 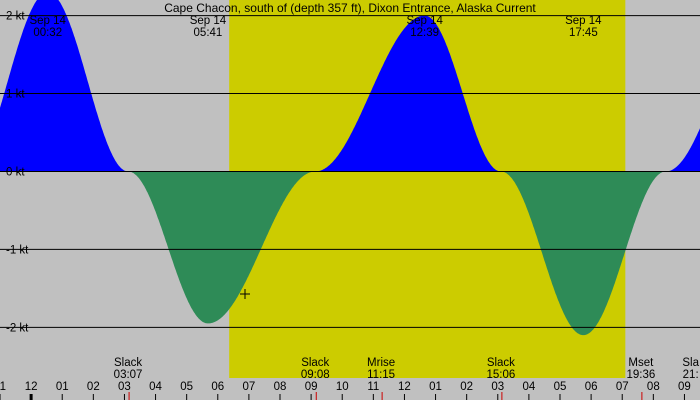 What do you see at coordinates (641, 363) in the screenshot?
I see `event-name-label: Mset` at bounding box center [641, 363].